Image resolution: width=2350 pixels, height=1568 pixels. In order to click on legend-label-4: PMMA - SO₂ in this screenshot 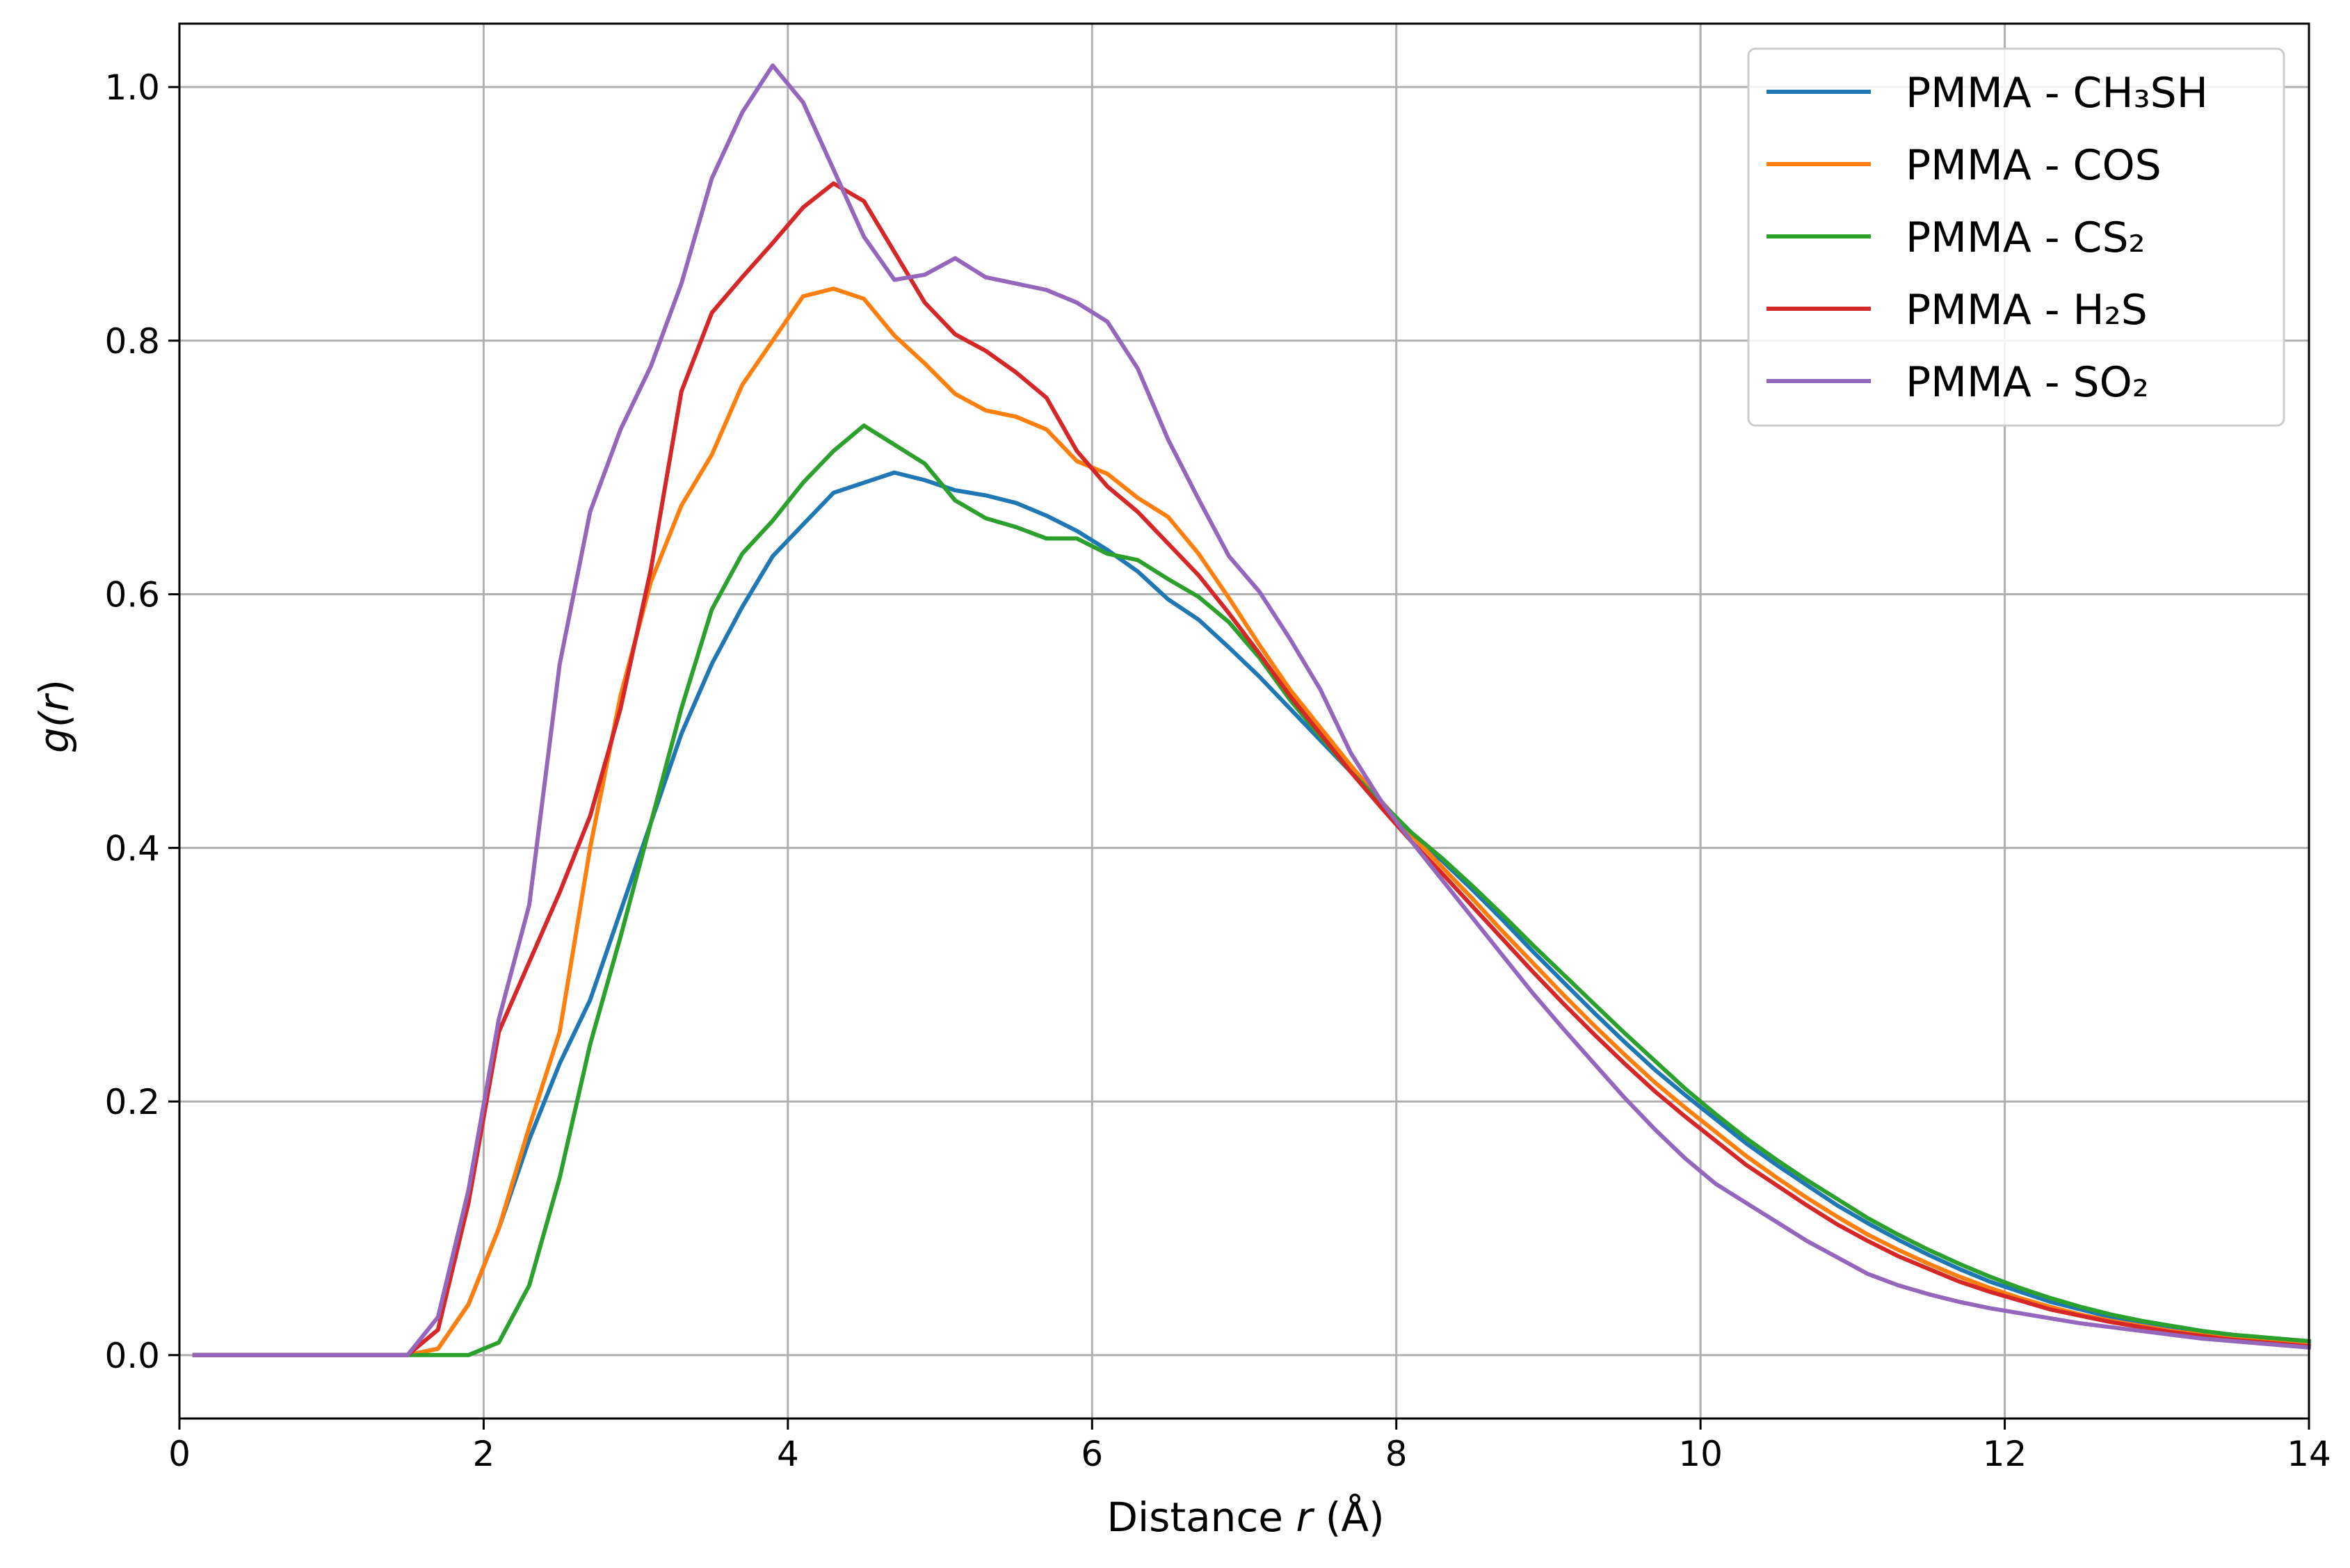, I will do `click(2027, 382)`.